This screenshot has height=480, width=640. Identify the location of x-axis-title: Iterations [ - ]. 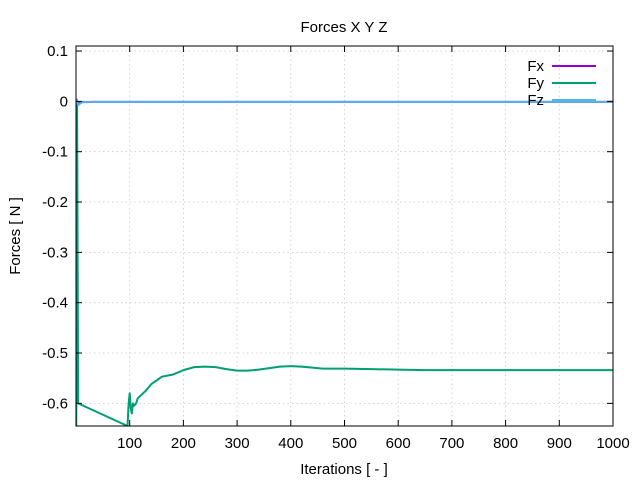
(344, 469).